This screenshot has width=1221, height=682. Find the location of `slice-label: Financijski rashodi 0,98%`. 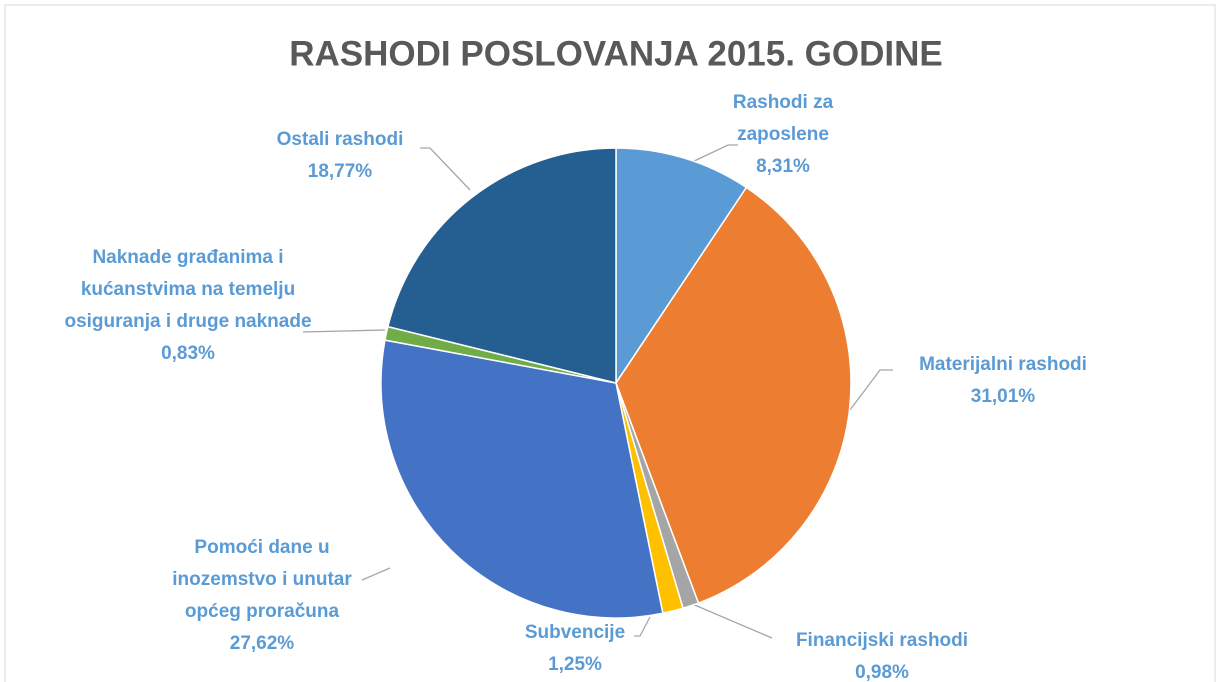

slice-label: Financijski rashodi 0,98% is located at coordinates (882, 653).